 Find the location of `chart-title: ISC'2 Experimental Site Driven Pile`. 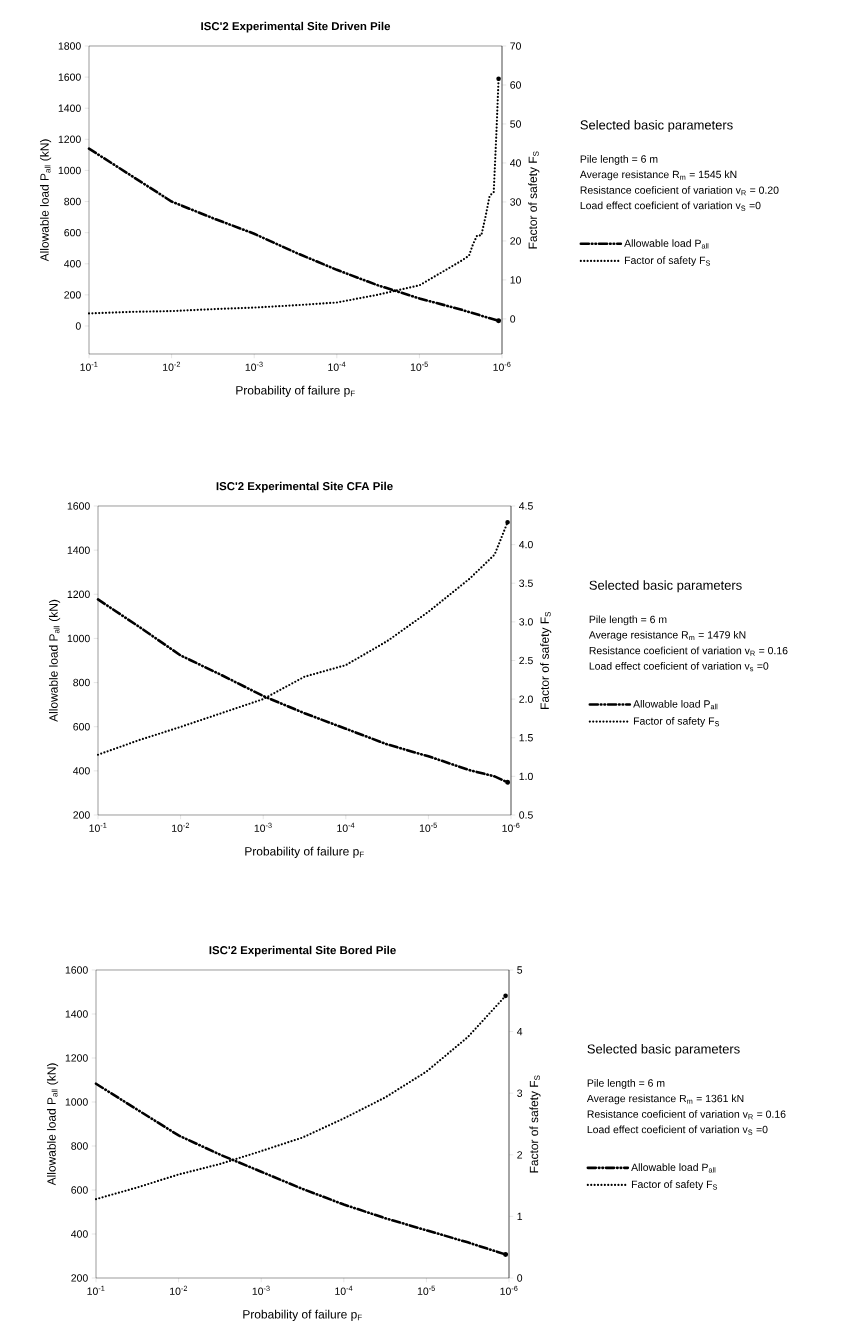

chart-title: ISC'2 Experimental Site Driven Pile is located at coordinates (296, 27).